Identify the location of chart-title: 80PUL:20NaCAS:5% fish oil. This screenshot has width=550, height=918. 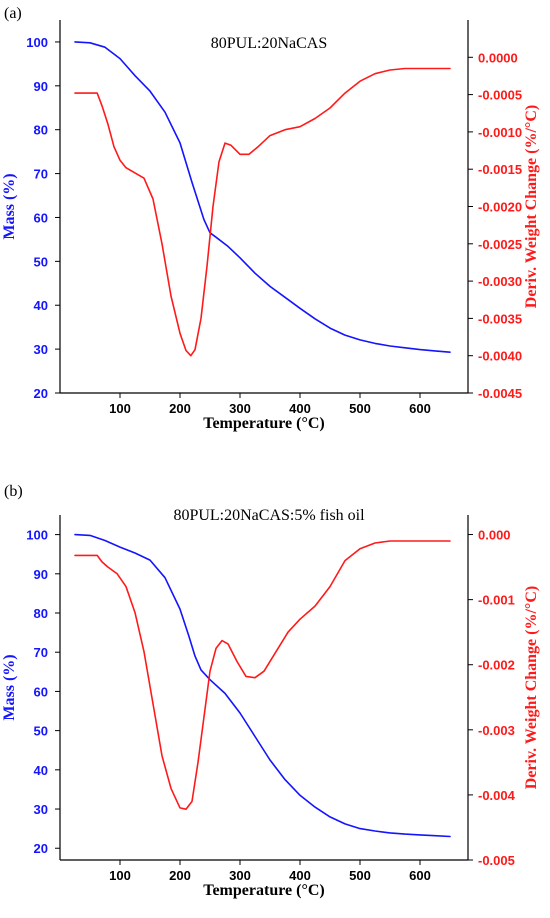
(269, 515).